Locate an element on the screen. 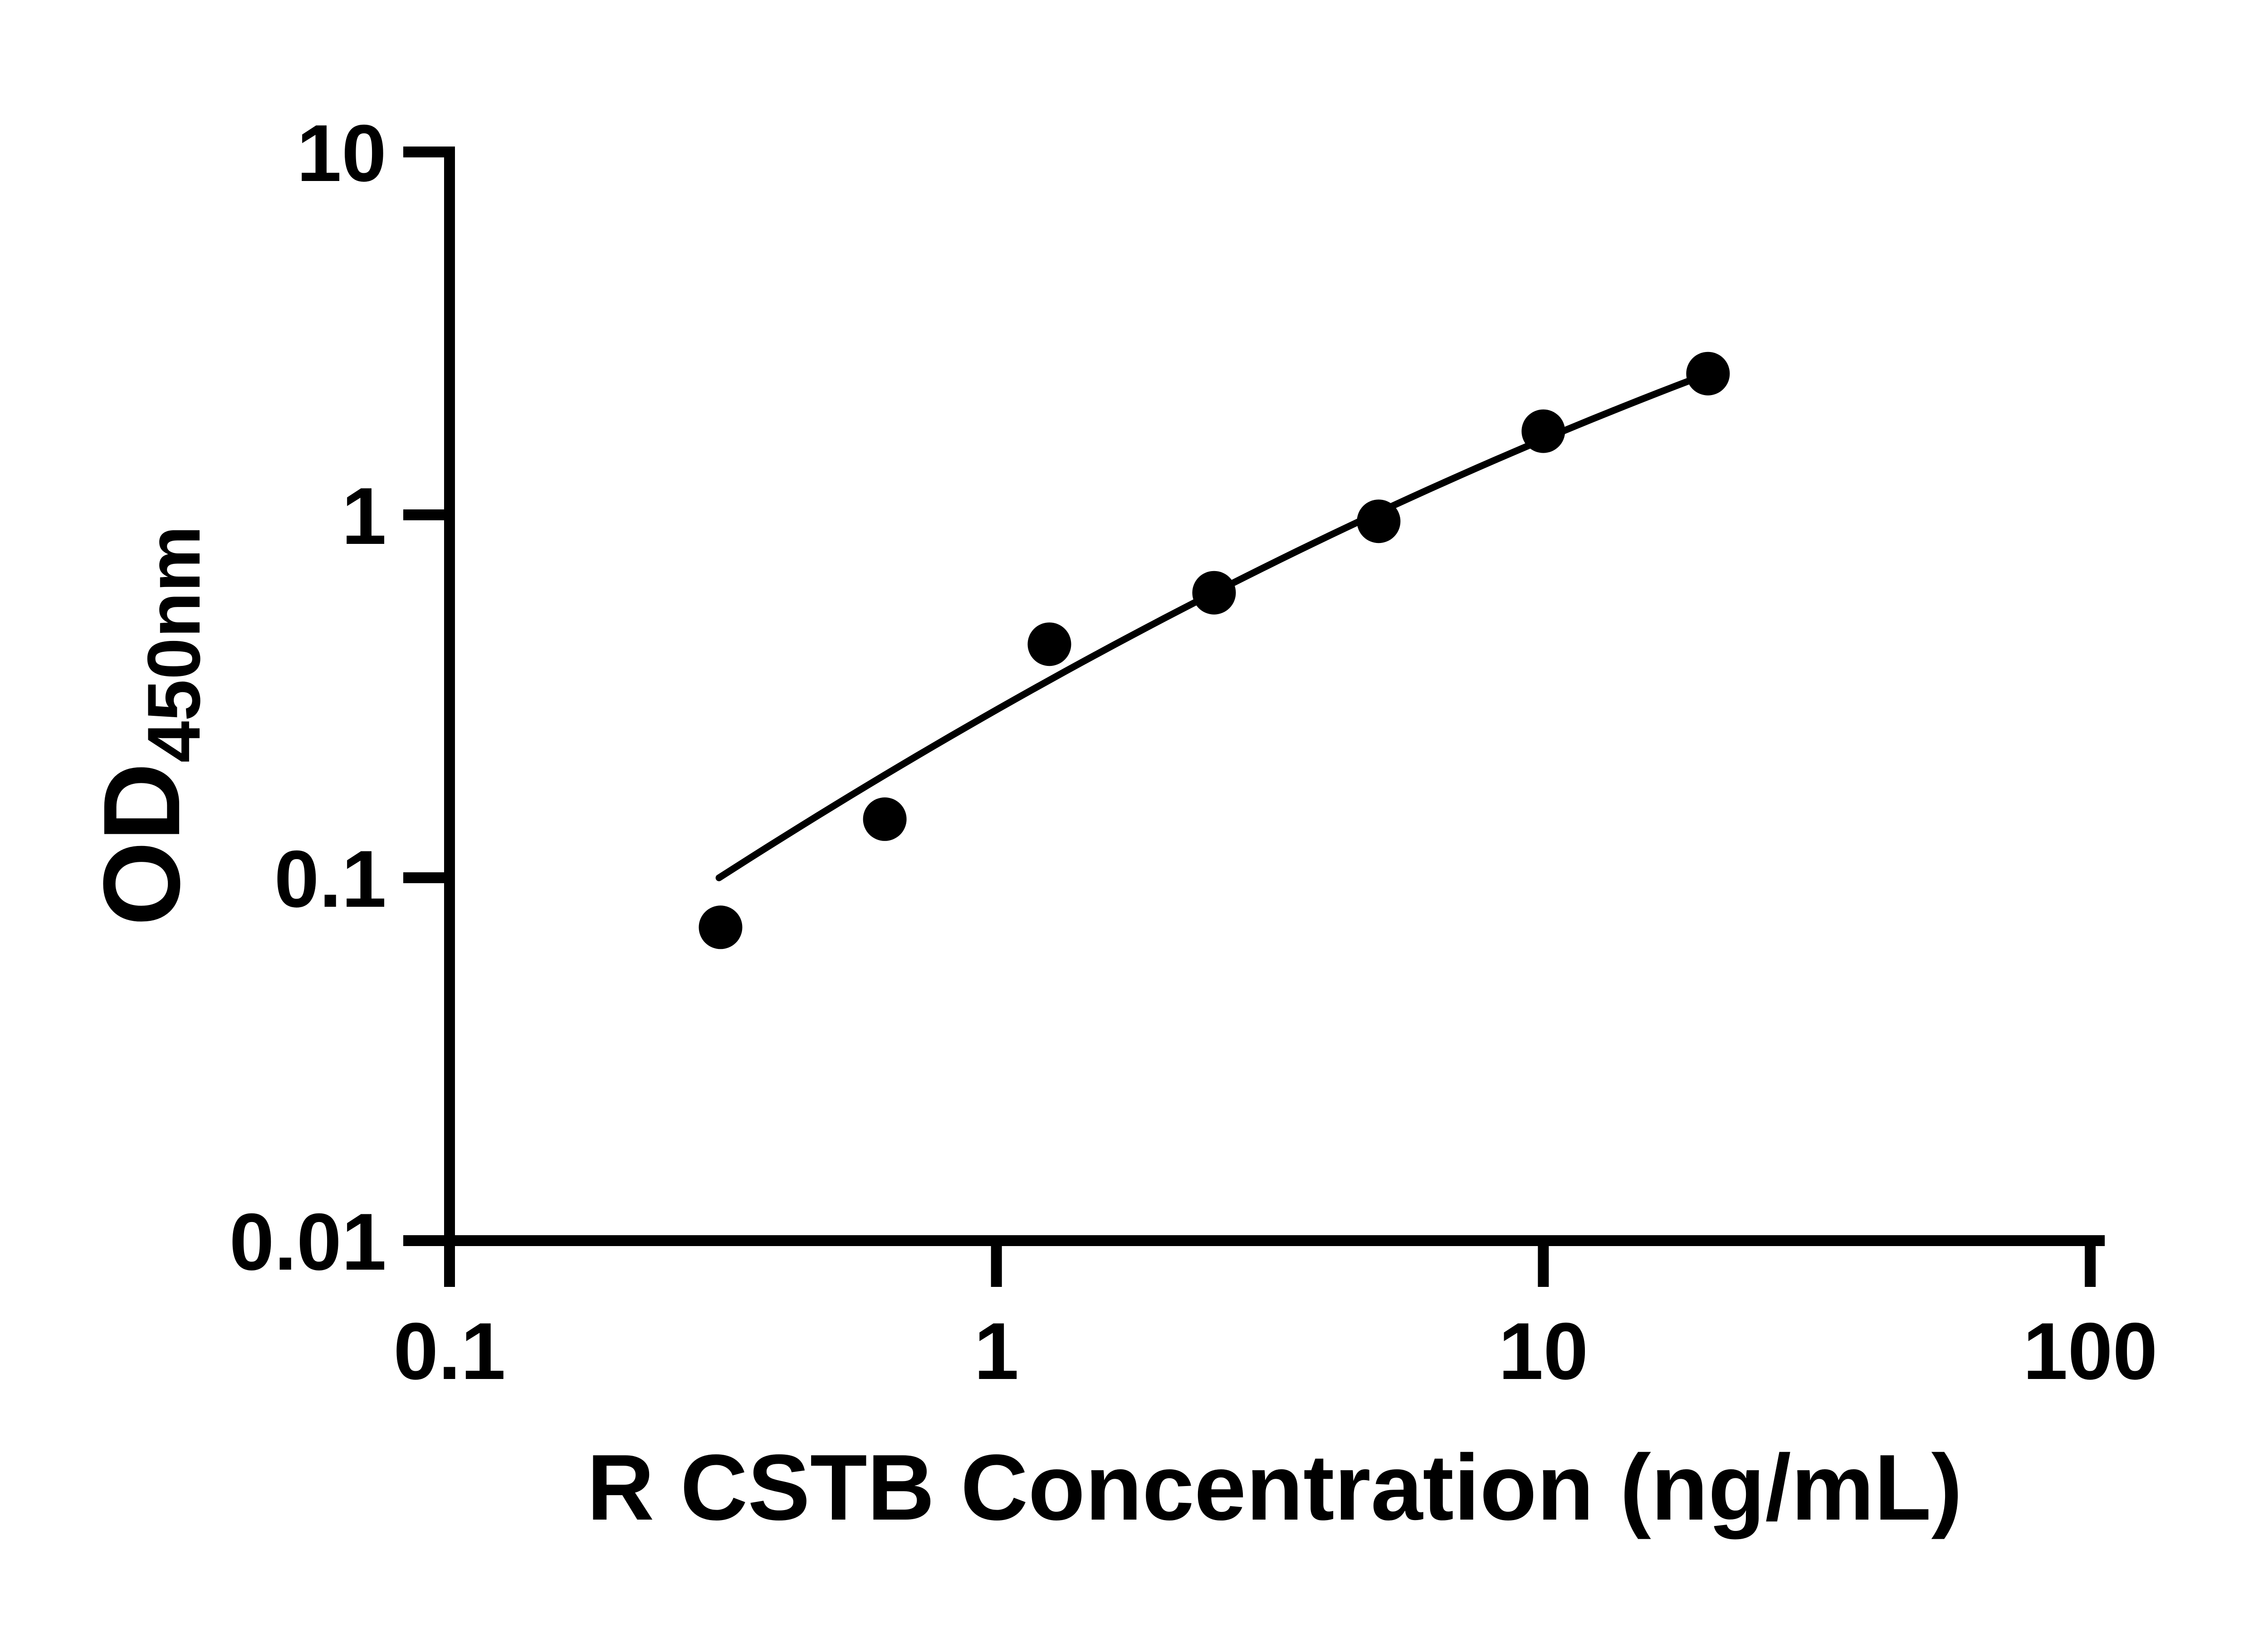 Image resolution: width=2268 pixels, height=1633 pixels. y-axis-title: OD450nm is located at coordinates (148, 726).